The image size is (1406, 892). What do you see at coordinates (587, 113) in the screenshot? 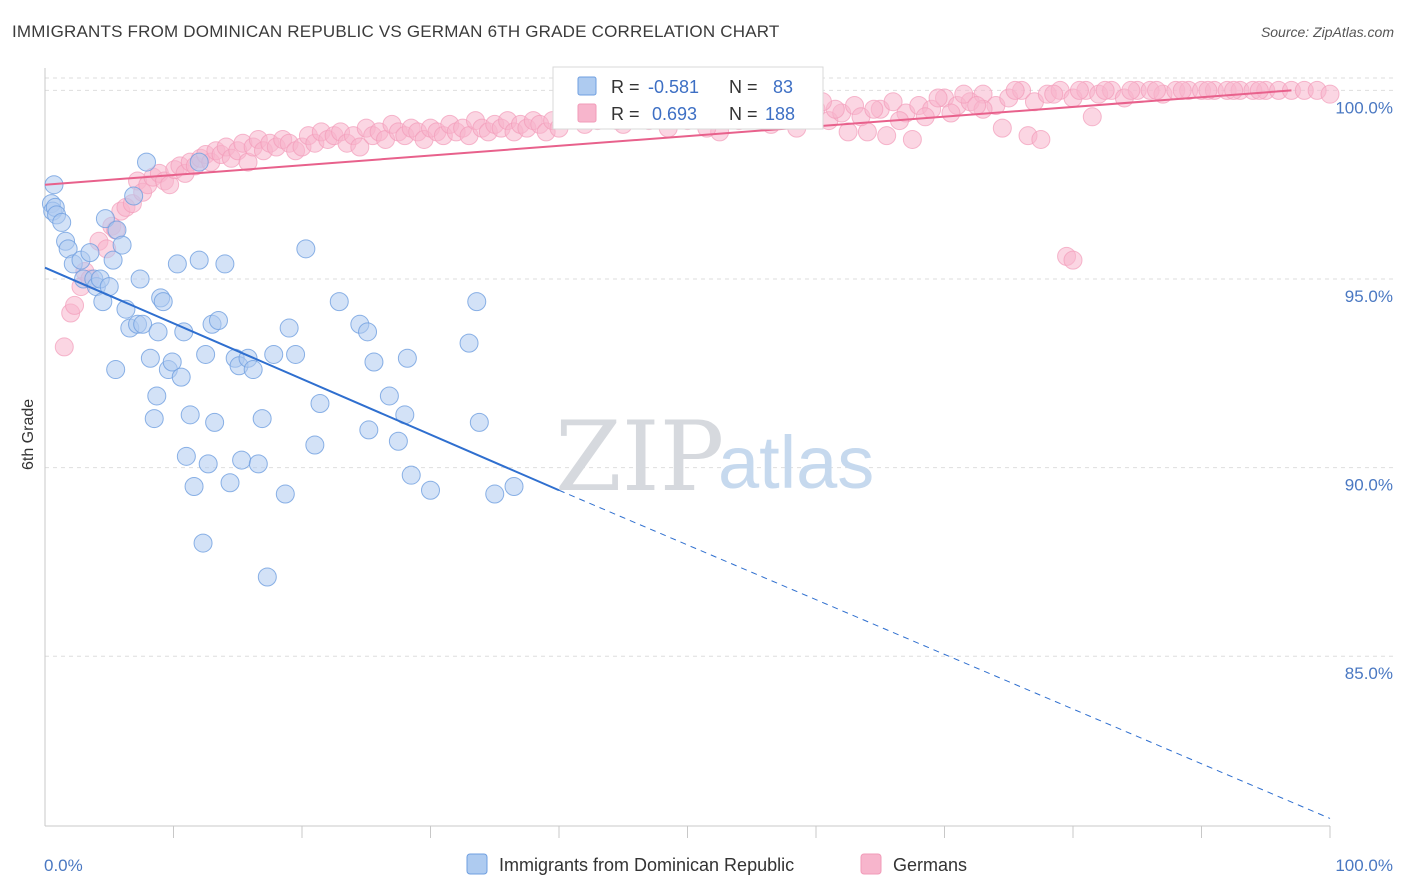
I see `stats-swatch-germans` at bounding box center [587, 113].